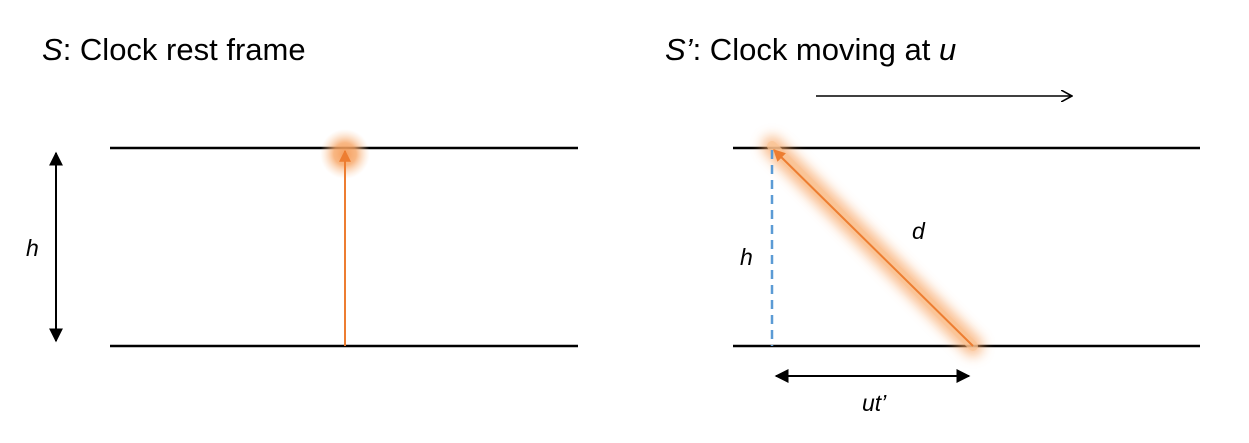 This screenshot has width=1249, height=443. Describe the element at coordinates (52, 49) in the screenshot. I see `left-title-symbol: S` at that location.